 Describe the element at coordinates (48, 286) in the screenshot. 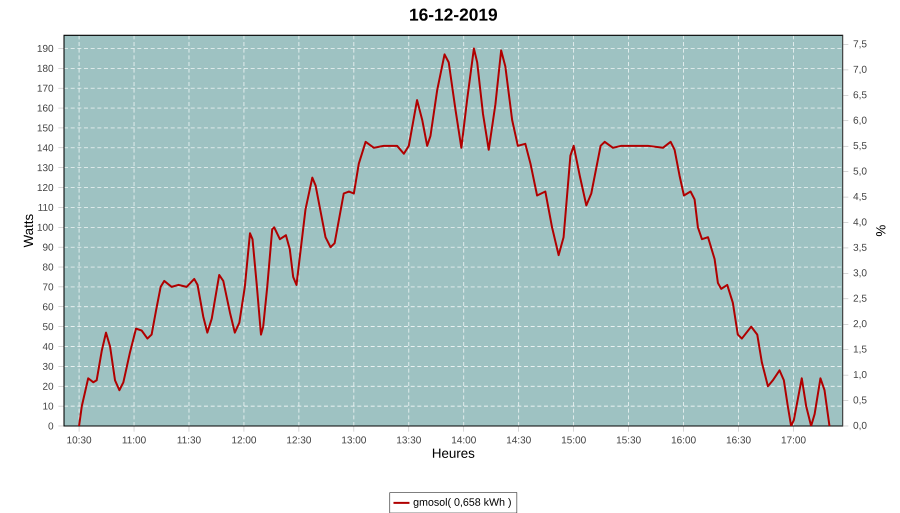

I see `y-tick-label: 70` at that location.